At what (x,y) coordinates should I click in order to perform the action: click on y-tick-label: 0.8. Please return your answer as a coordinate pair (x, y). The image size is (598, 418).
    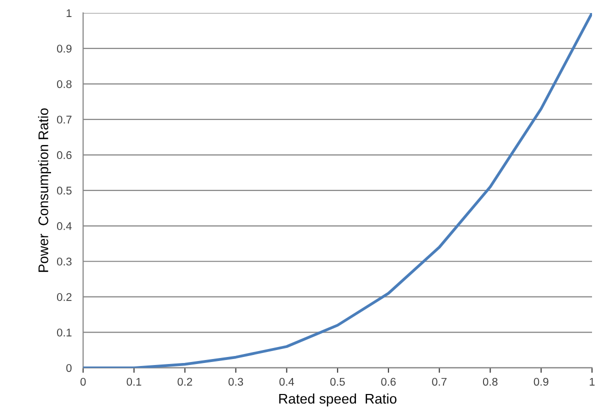
    Looking at the image, I should click on (64, 84).